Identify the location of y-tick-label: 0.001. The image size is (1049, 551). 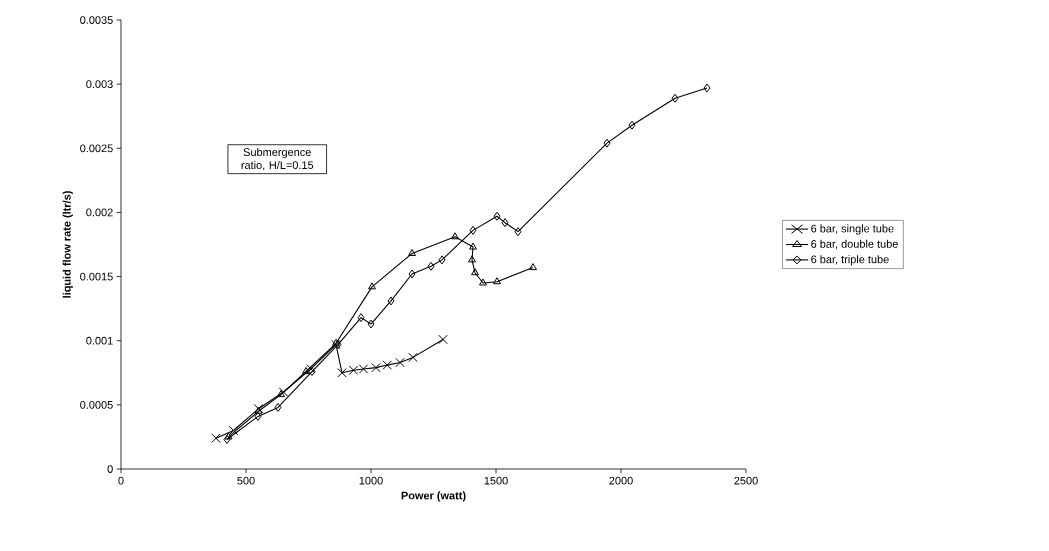
(99, 340).